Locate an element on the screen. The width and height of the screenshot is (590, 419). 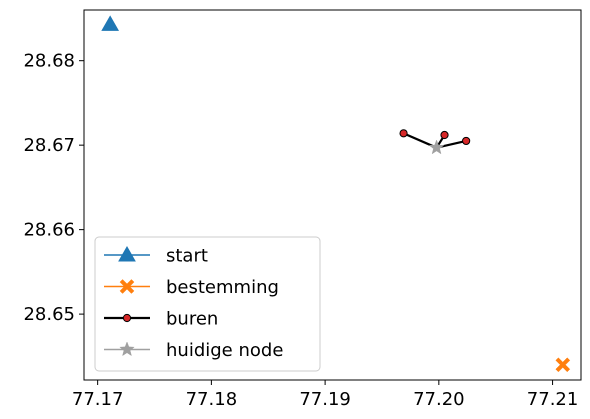
legend: start bestemming buren huidige node is located at coordinates (207, 304).